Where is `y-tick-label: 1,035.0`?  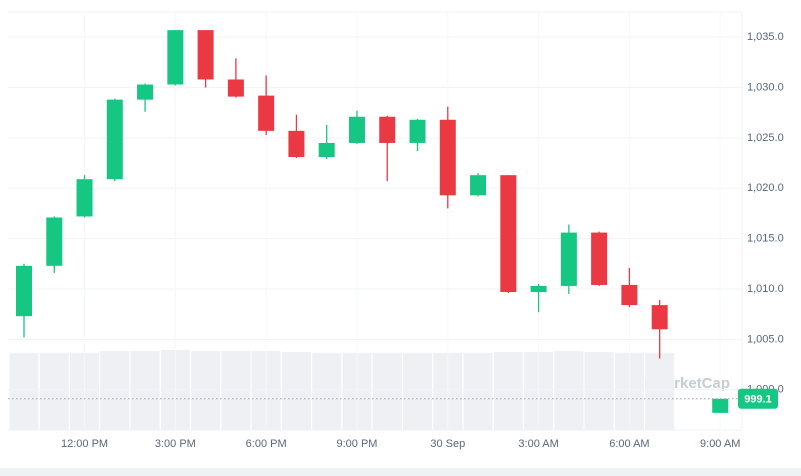 y-tick-label: 1,035.0 is located at coordinates (765, 37).